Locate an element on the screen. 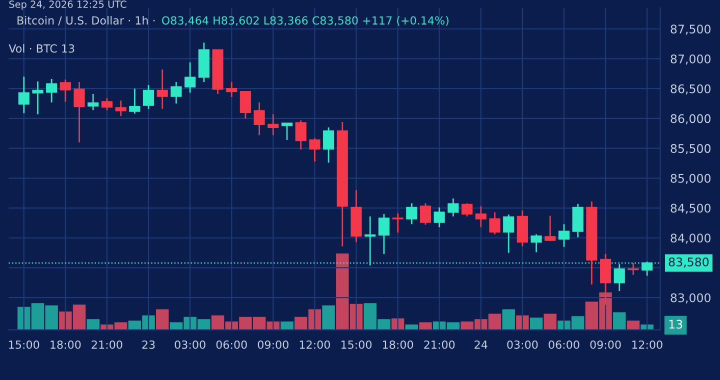 This screenshot has height=380, width=720. ref-line-label: 83,580 is located at coordinates (688, 262).